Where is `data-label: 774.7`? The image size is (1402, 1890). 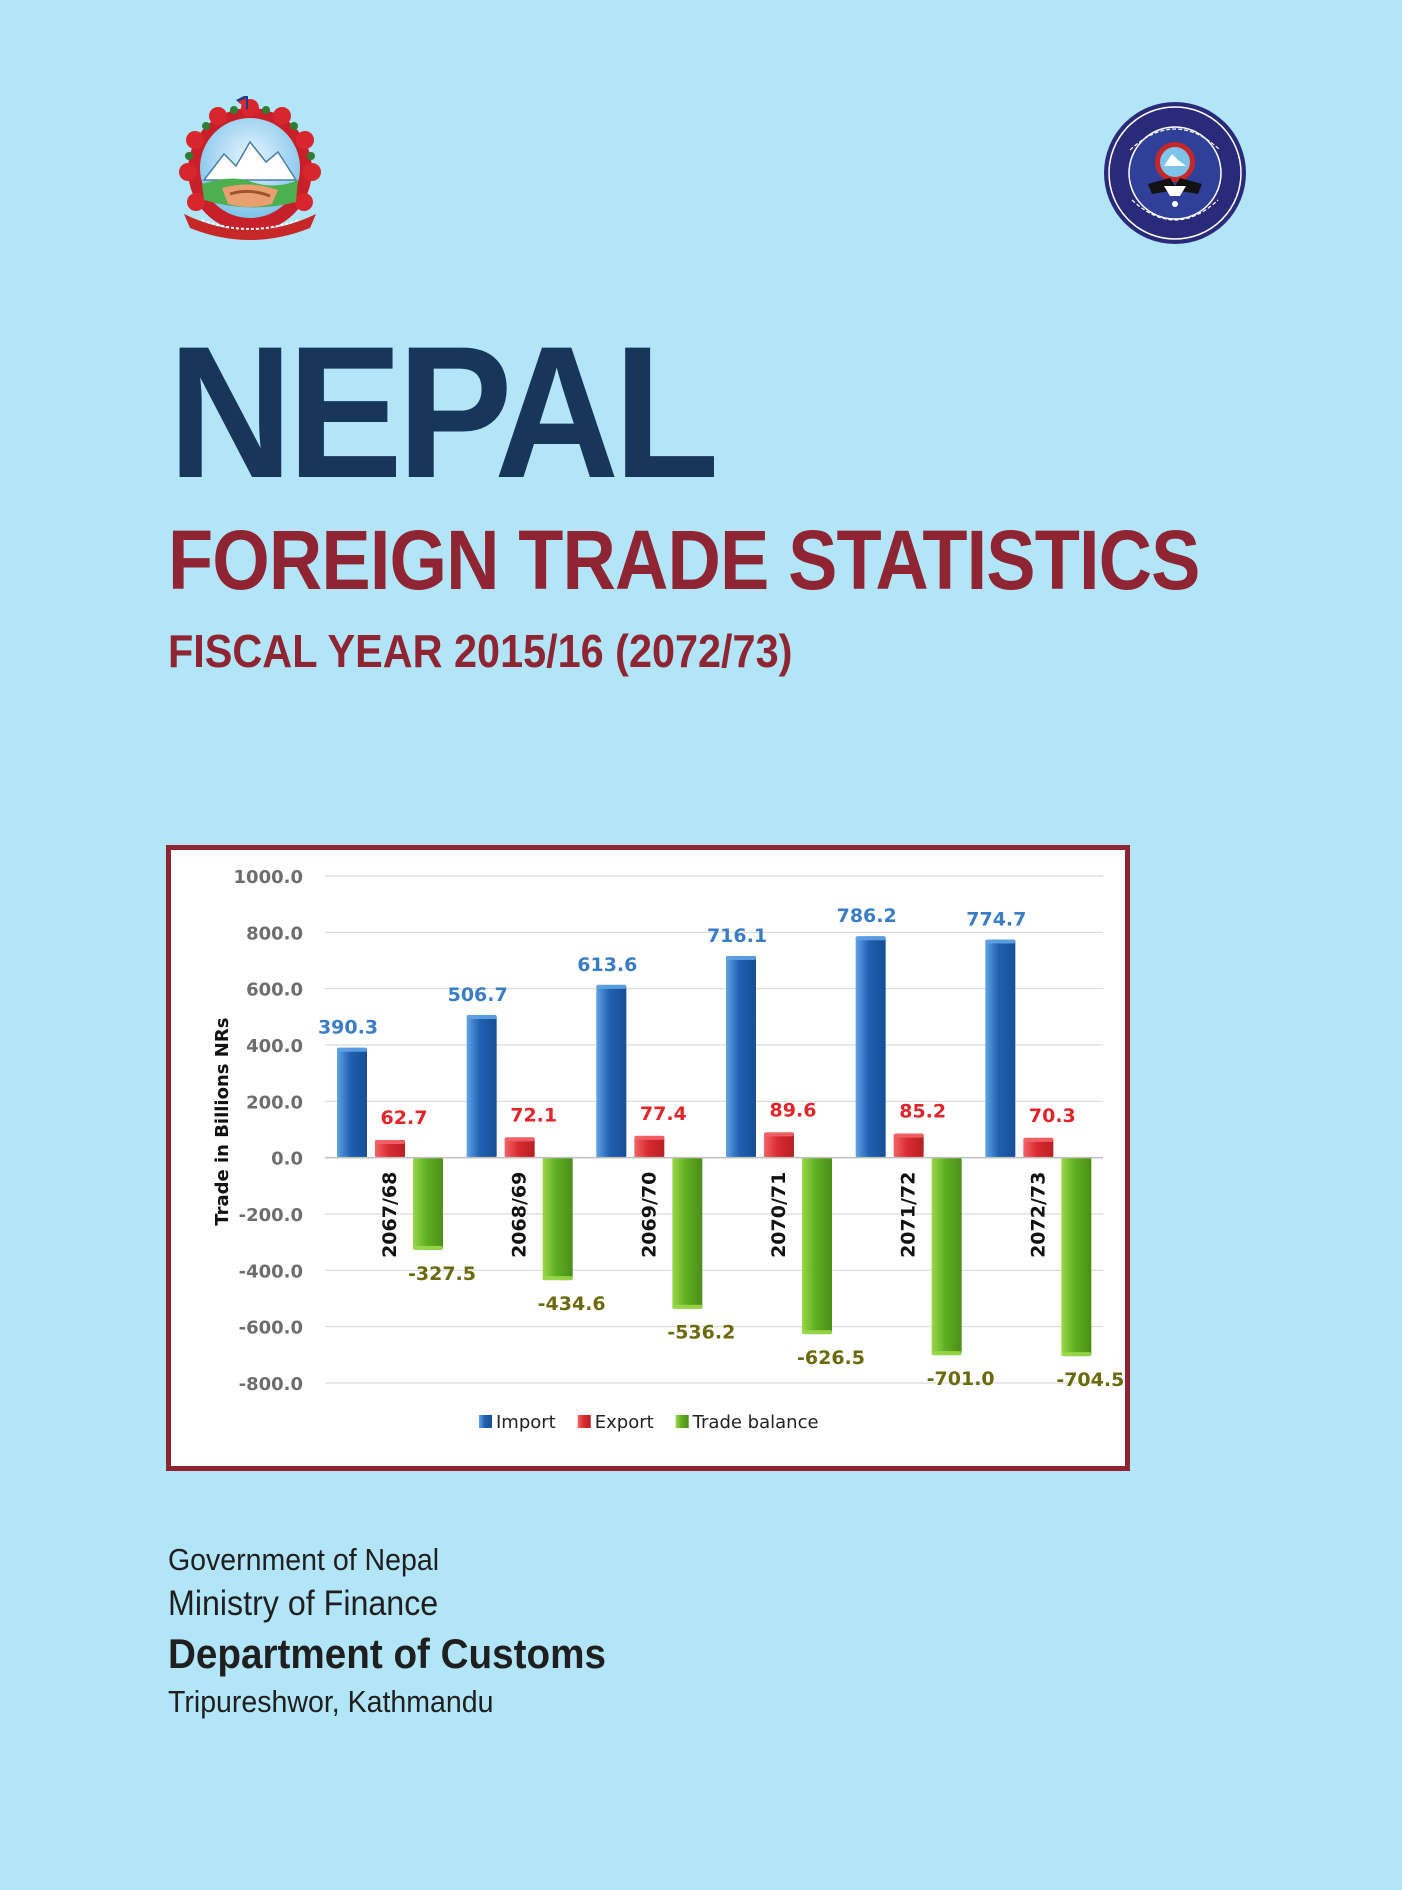
data-label: 774.7 is located at coordinates (996, 919).